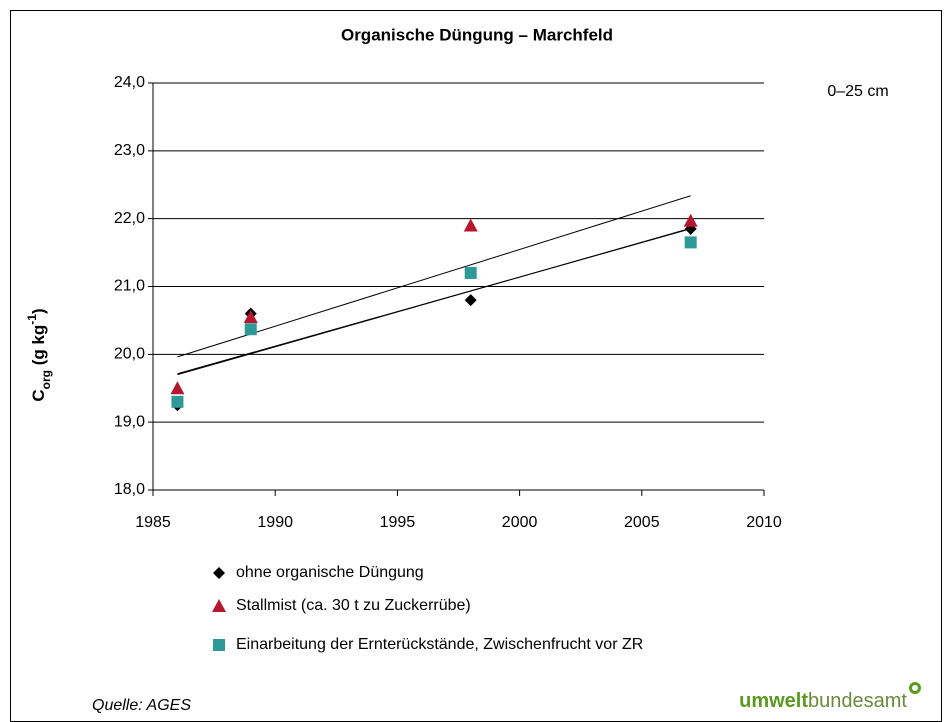  Describe the element at coordinates (46, 379) in the screenshot. I see `y-label-sub: org` at that location.